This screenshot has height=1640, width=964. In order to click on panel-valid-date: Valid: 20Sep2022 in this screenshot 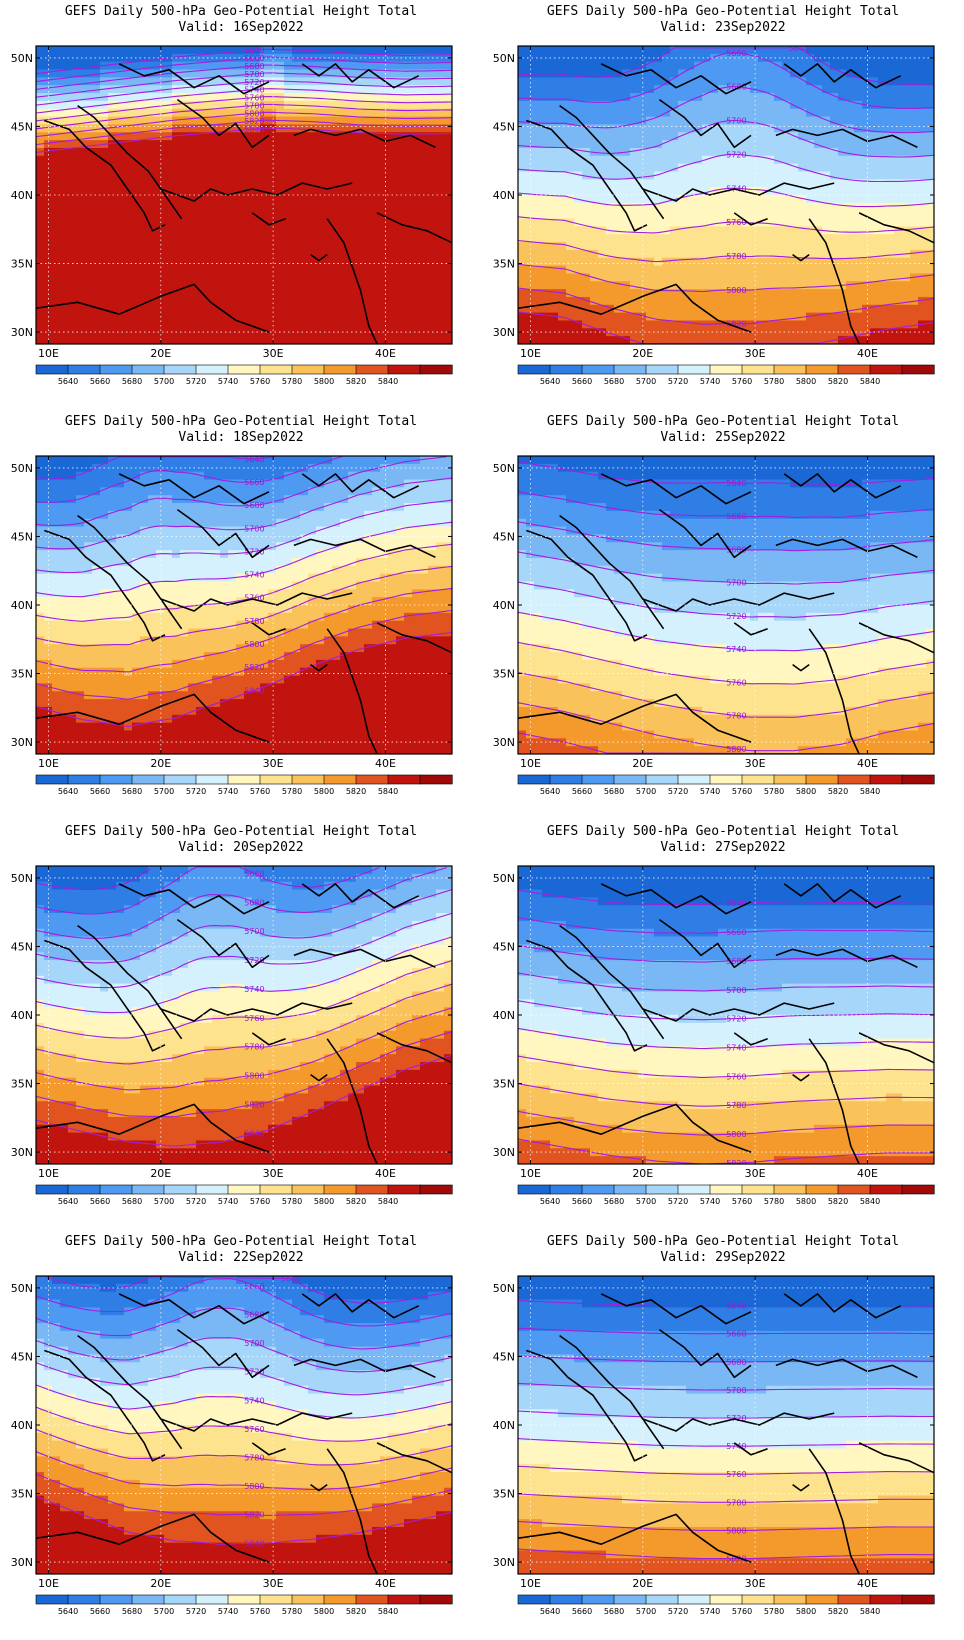, I will do `click(241, 847)`.